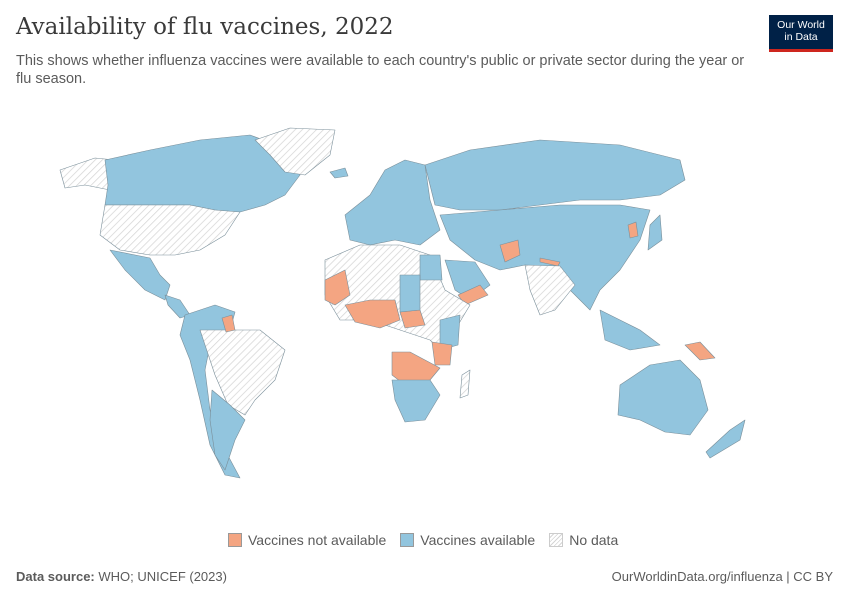 Image resolution: width=850 pixels, height=600 pixels. Describe the element at coordinates (372, 314) in the screenshot. I see `region-west-africa-unavailable` at that location.